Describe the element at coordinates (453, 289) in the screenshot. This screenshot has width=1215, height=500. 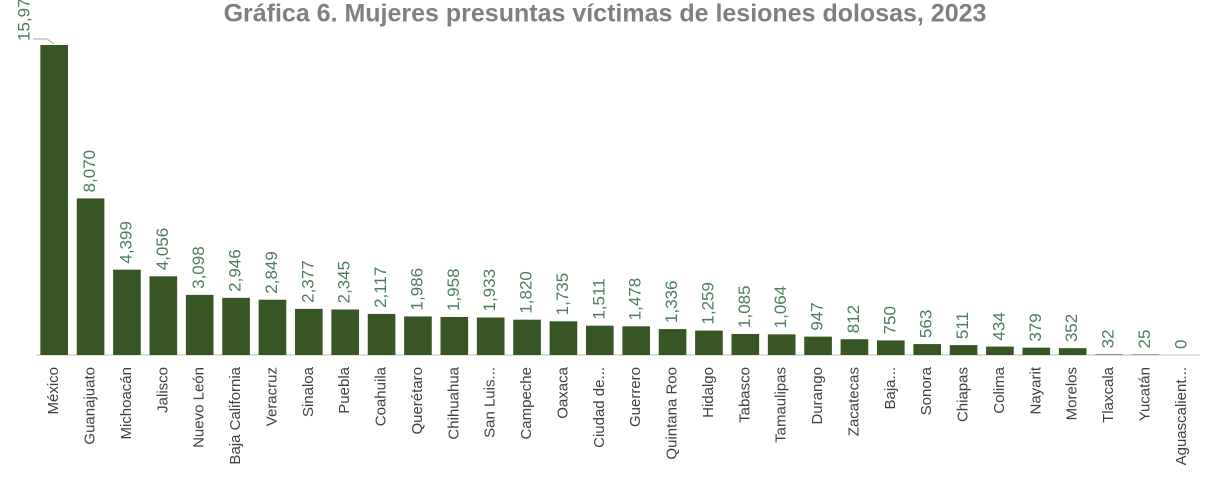
I see `value-label: 1,958` at that location.